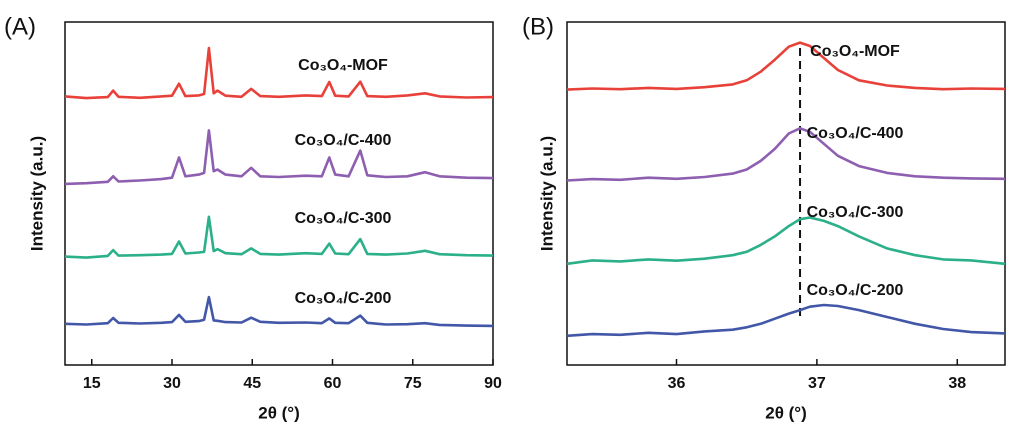 Image resolution: width=1017 pixels, height=441 pixels. What do you see at coordinates (252, 383) in the screenshot?
I see `x-tick-label: 45` at bounding box center [252, 383].